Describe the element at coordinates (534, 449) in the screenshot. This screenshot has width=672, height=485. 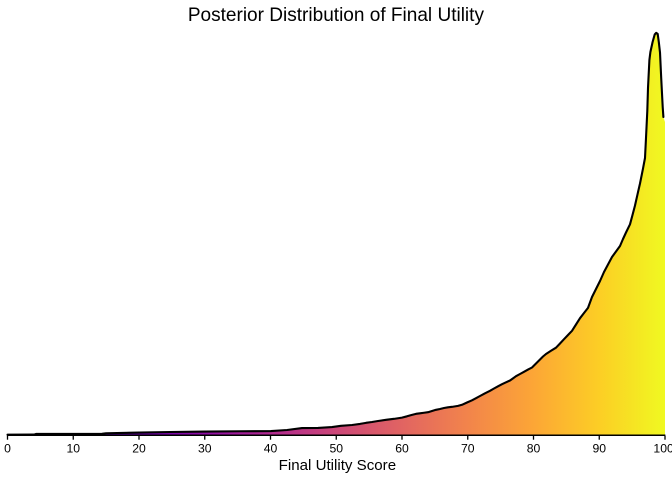
I see `svg-text: 80` at that location.